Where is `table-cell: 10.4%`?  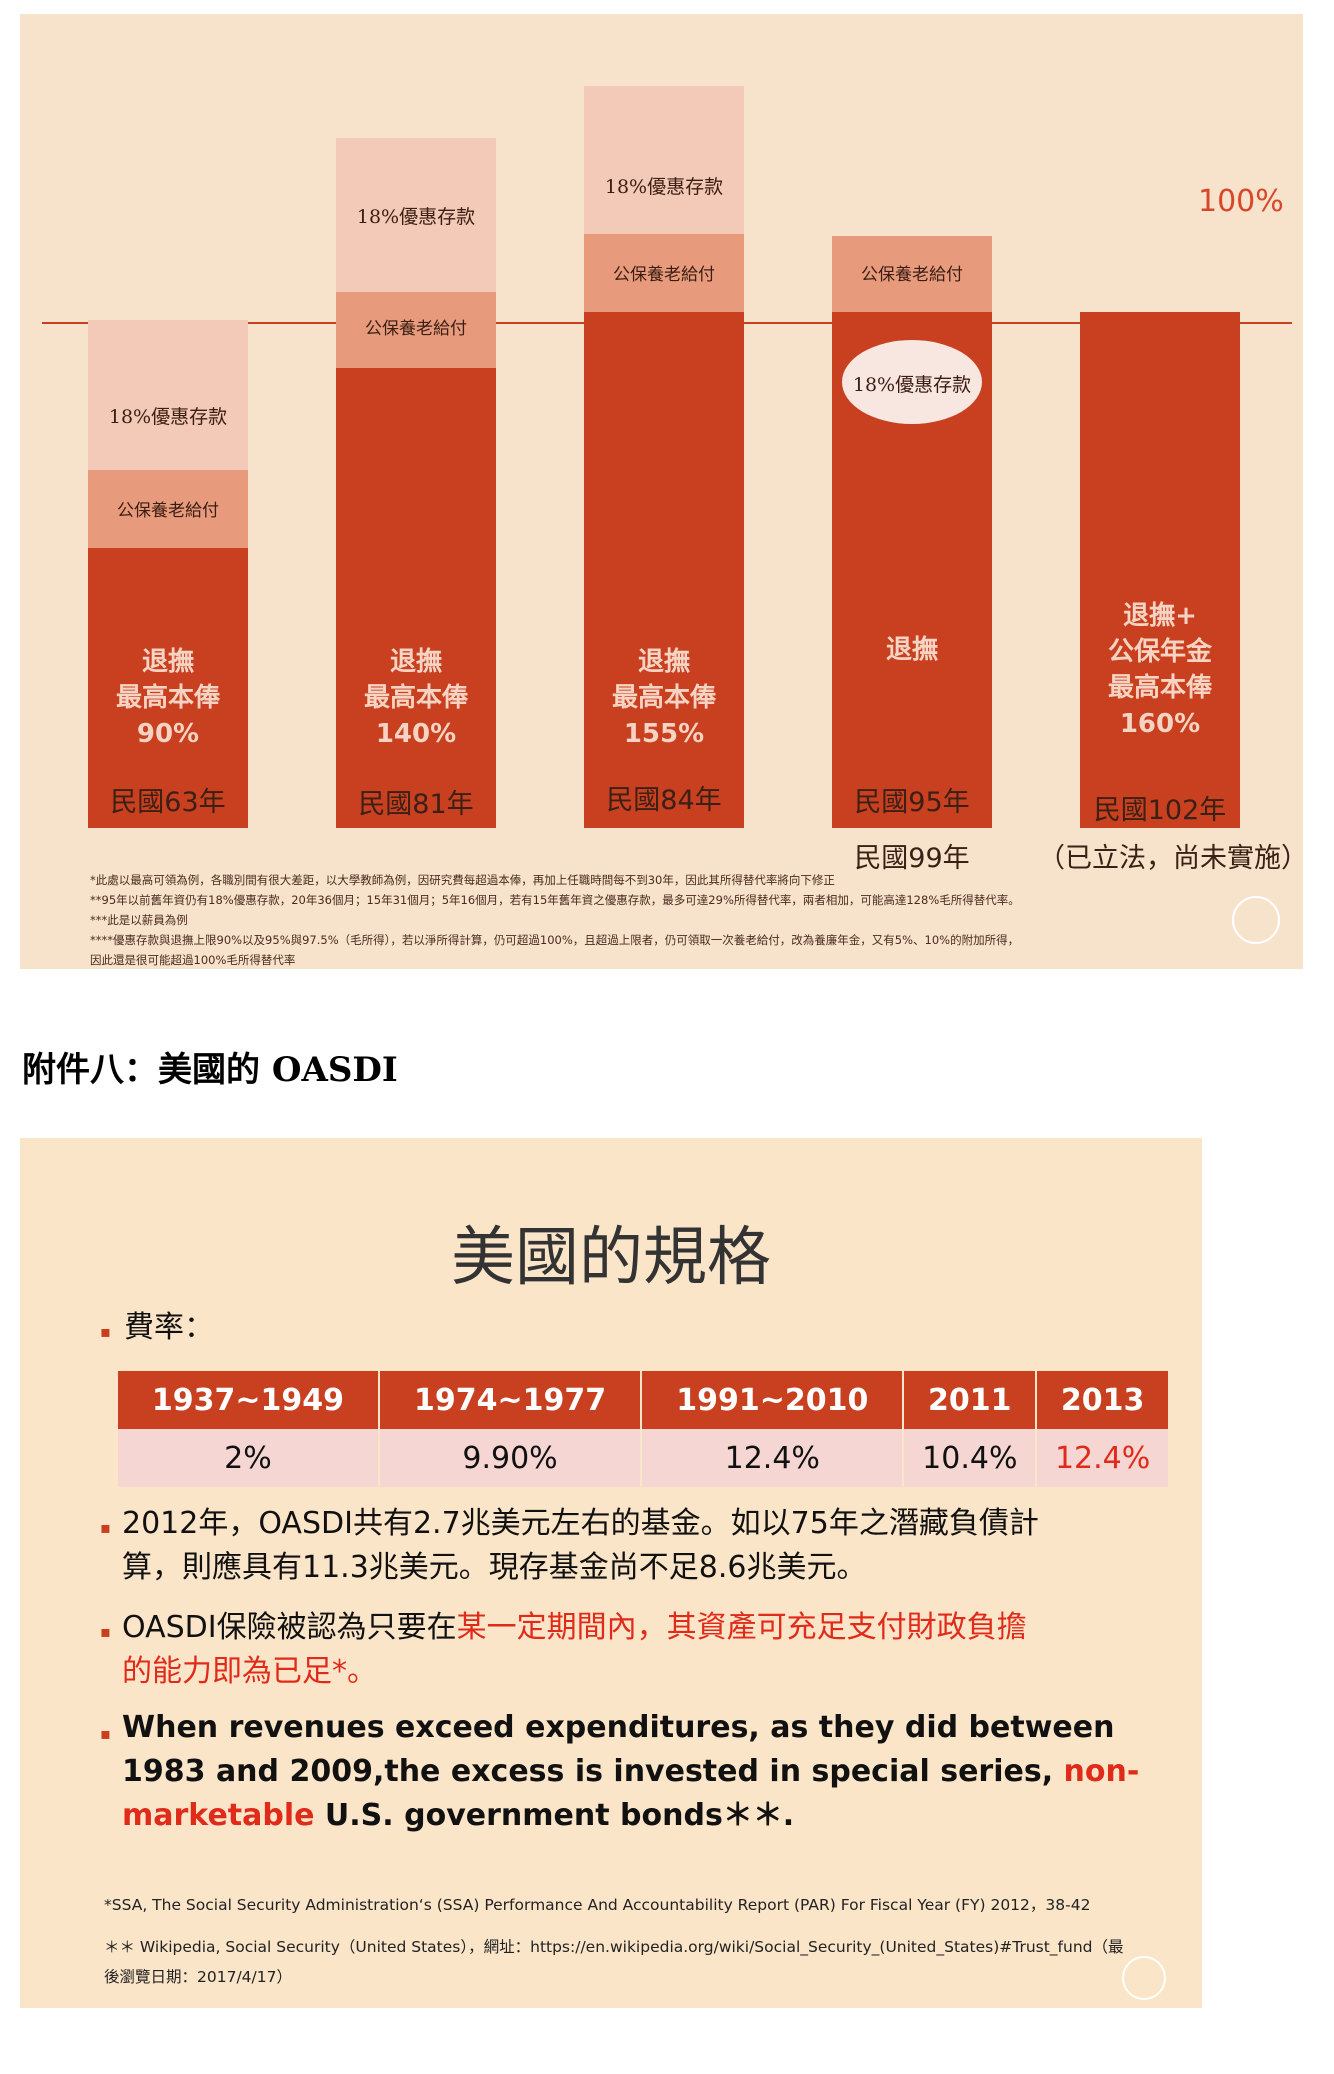 table-cell: 10.4% is located at coordinates (970, 1458).